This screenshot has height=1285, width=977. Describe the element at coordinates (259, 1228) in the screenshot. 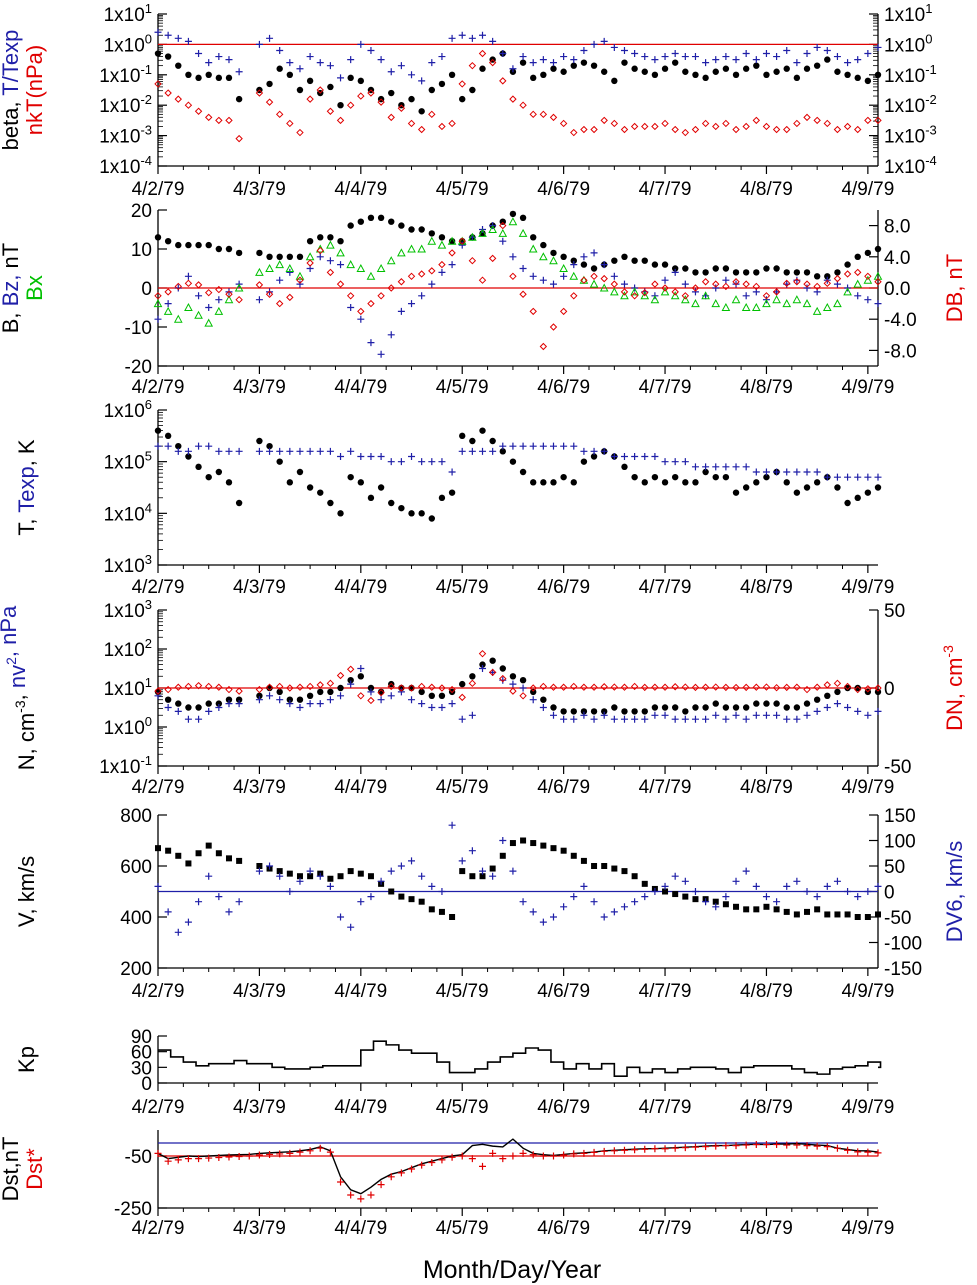

I see `x-tick-label: 4/3/79` at that location.